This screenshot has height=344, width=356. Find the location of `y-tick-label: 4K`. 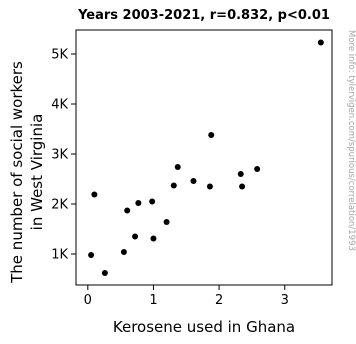

y-tick-label: 4K is located at coordinates (59, 105).